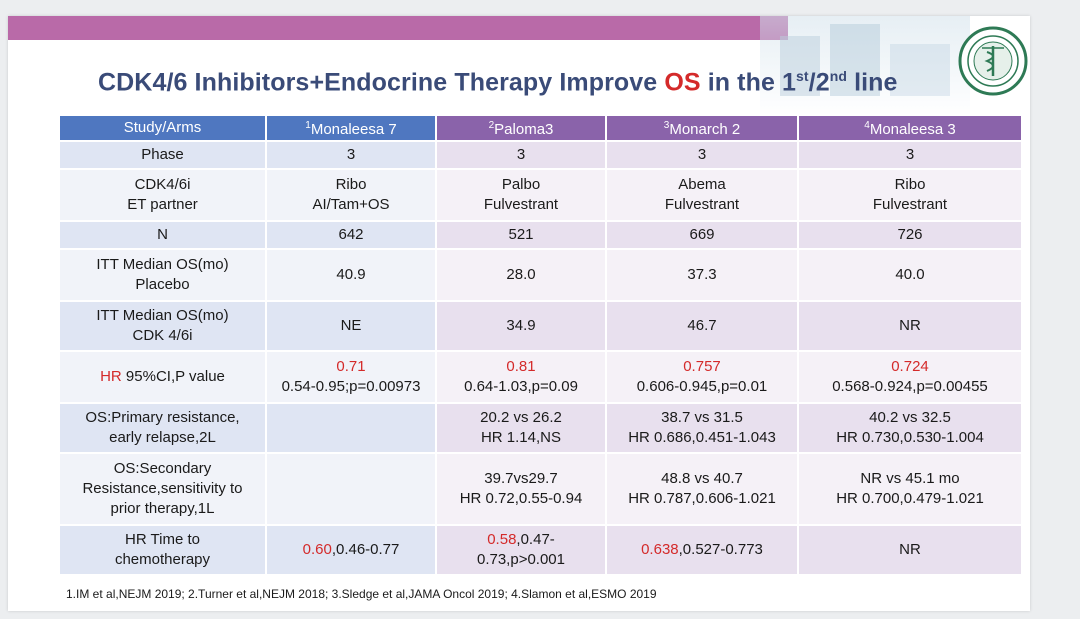 The image size is (1080, 619). What do you see at coordinates (162, 428) in the screenshot?
I see `row-label: OS:Primary resistance, early relapse,2L` at bounding box center [162, 428].